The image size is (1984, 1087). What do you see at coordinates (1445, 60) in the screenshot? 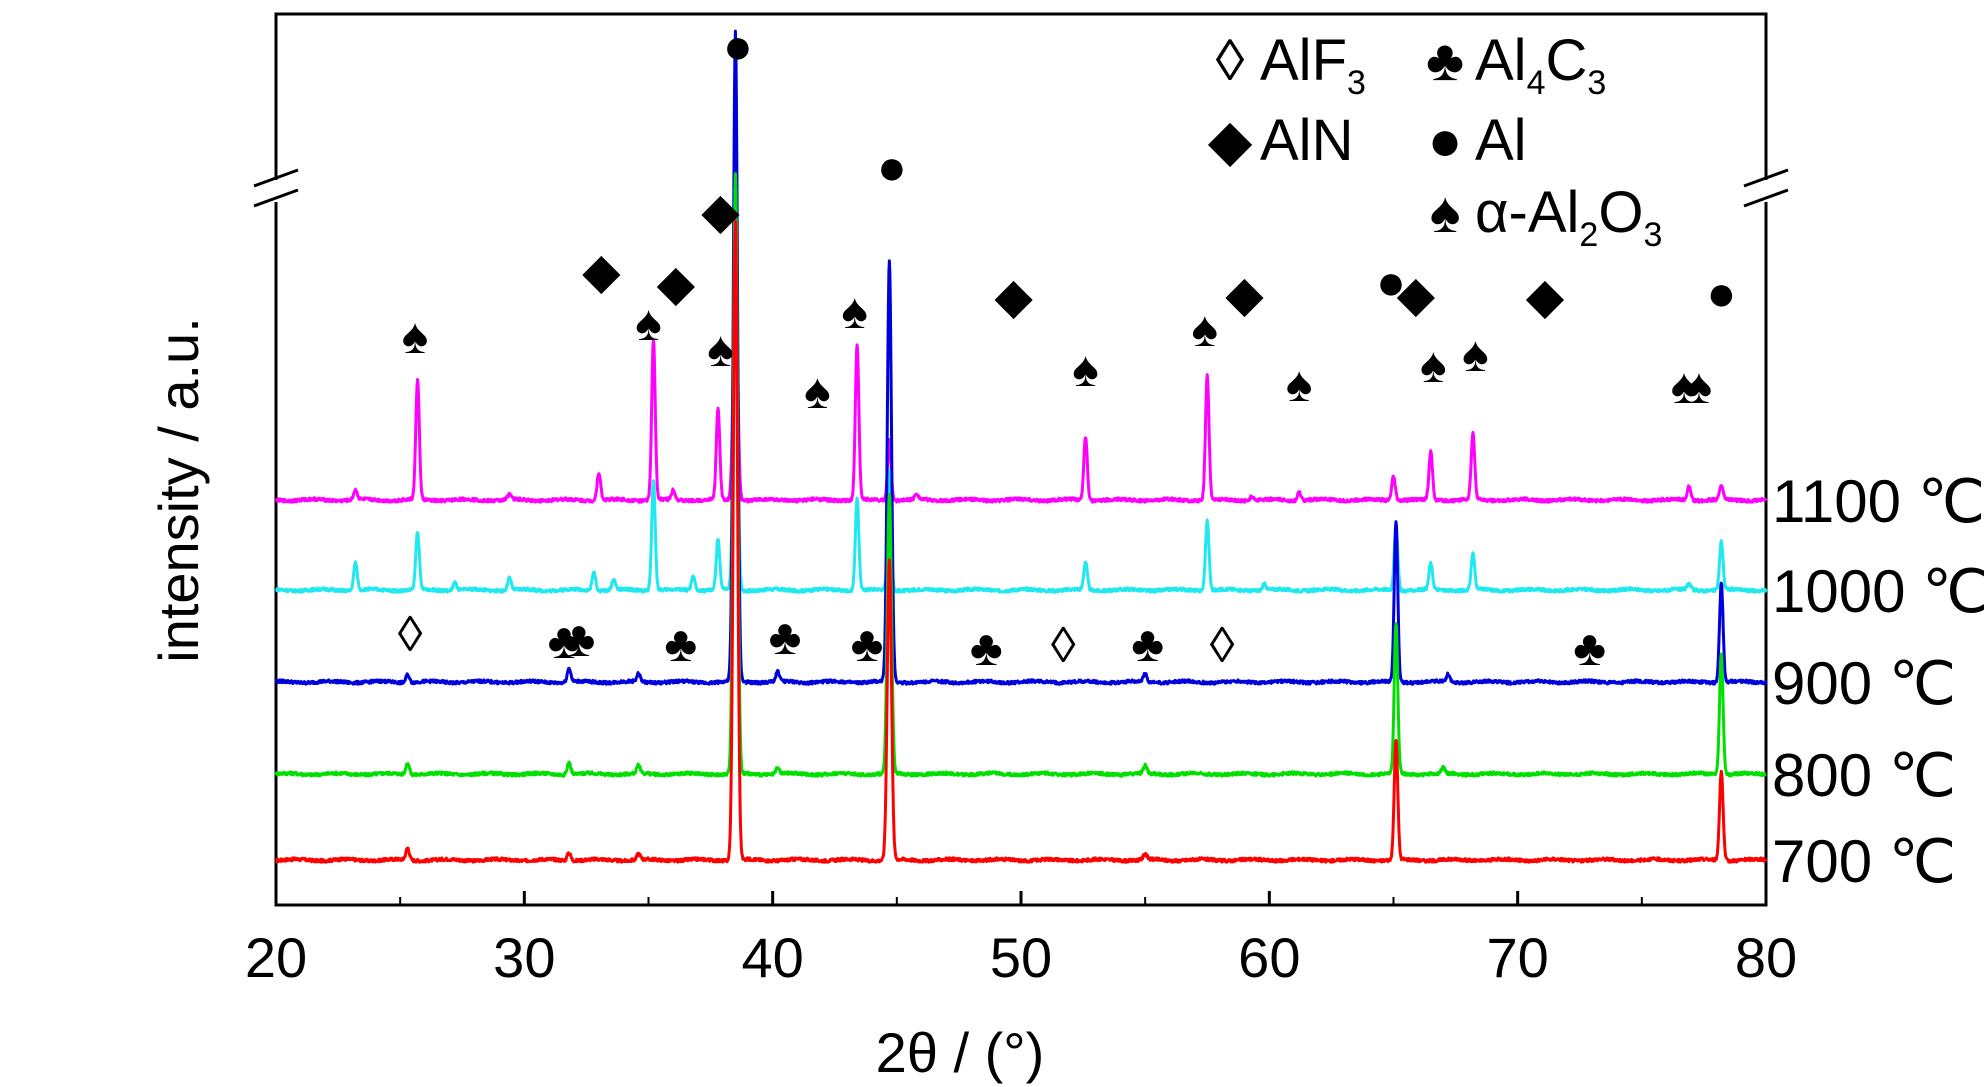
I see `club-icon: ♣` at bounding box center [1445, 60].